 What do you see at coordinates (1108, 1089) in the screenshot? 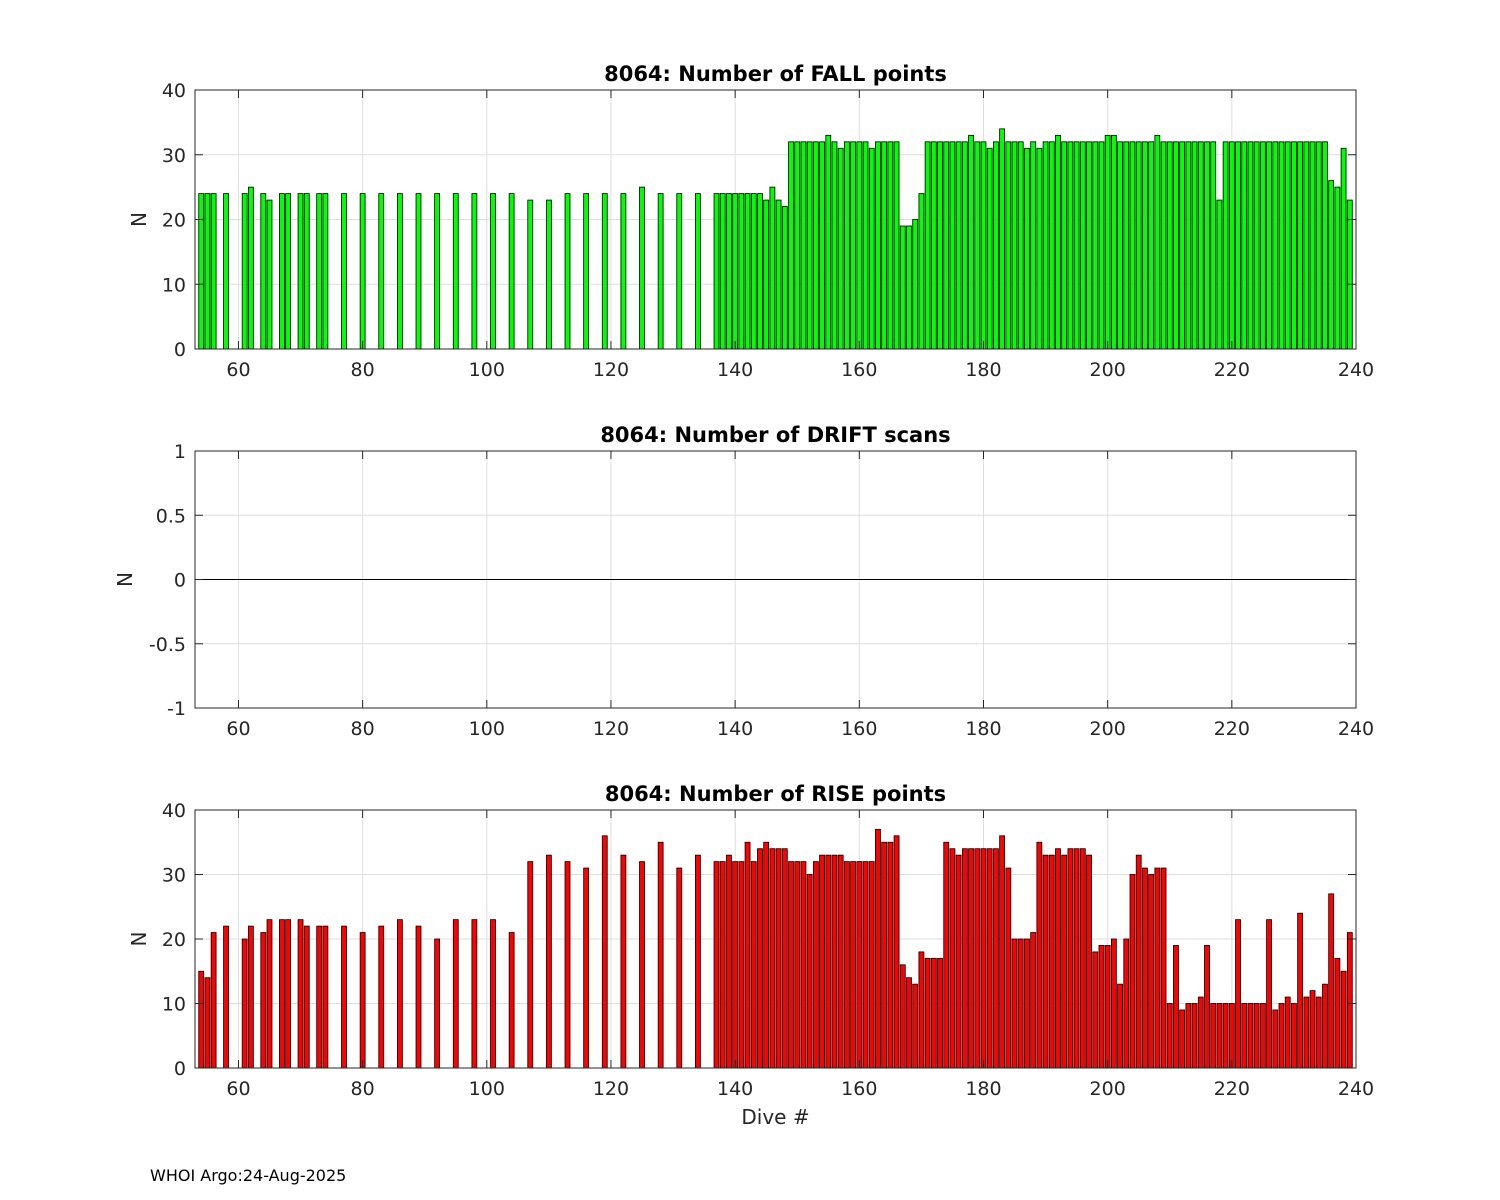
I see `rise-xtick-label: 200` at bounding box center [1108, 1089].